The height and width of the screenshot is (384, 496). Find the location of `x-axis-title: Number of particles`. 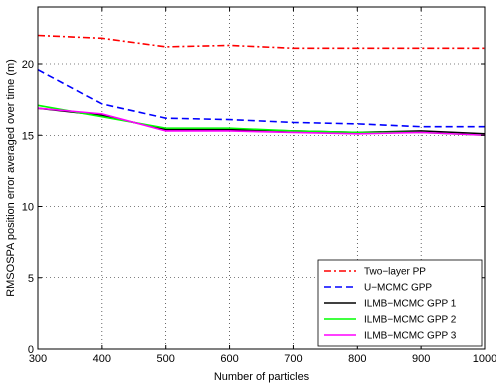

x-axis-title: Number of particles is located at coordinates (262, 377).